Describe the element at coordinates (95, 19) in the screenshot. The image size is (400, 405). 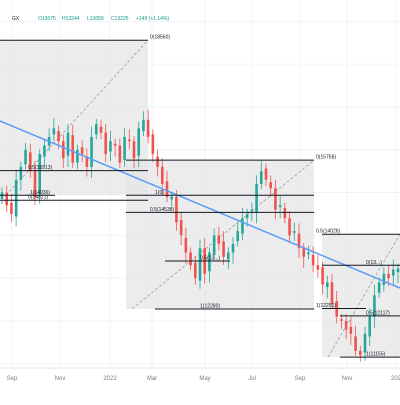
I see `ohlc-low: L13059` at that location.